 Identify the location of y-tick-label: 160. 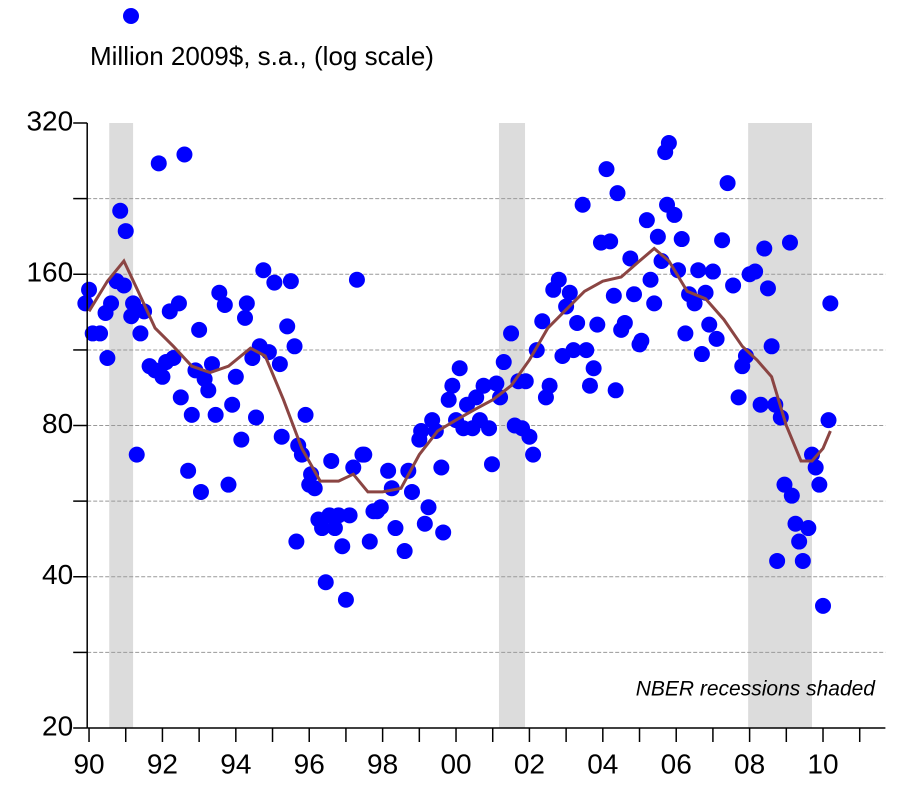
(49, 272).